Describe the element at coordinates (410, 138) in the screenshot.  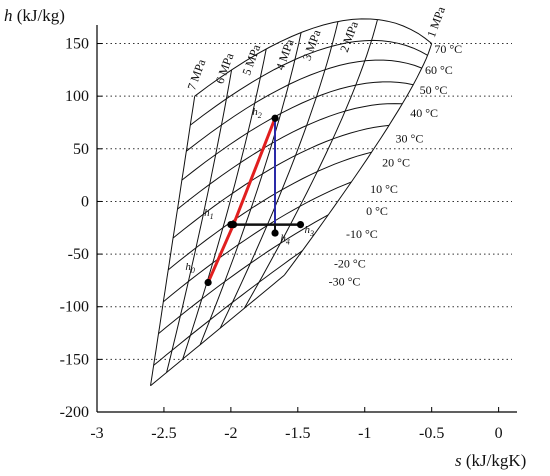
I see `isotherm-label: 30 °C` at that location.